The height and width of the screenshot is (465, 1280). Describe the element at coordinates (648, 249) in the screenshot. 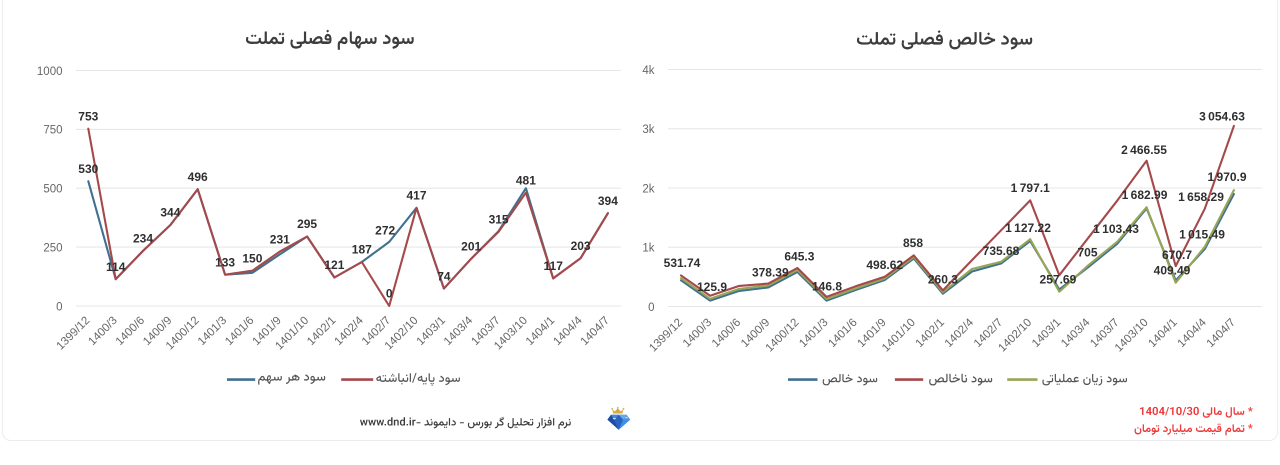

I see `svg-text: 1k` at that location.